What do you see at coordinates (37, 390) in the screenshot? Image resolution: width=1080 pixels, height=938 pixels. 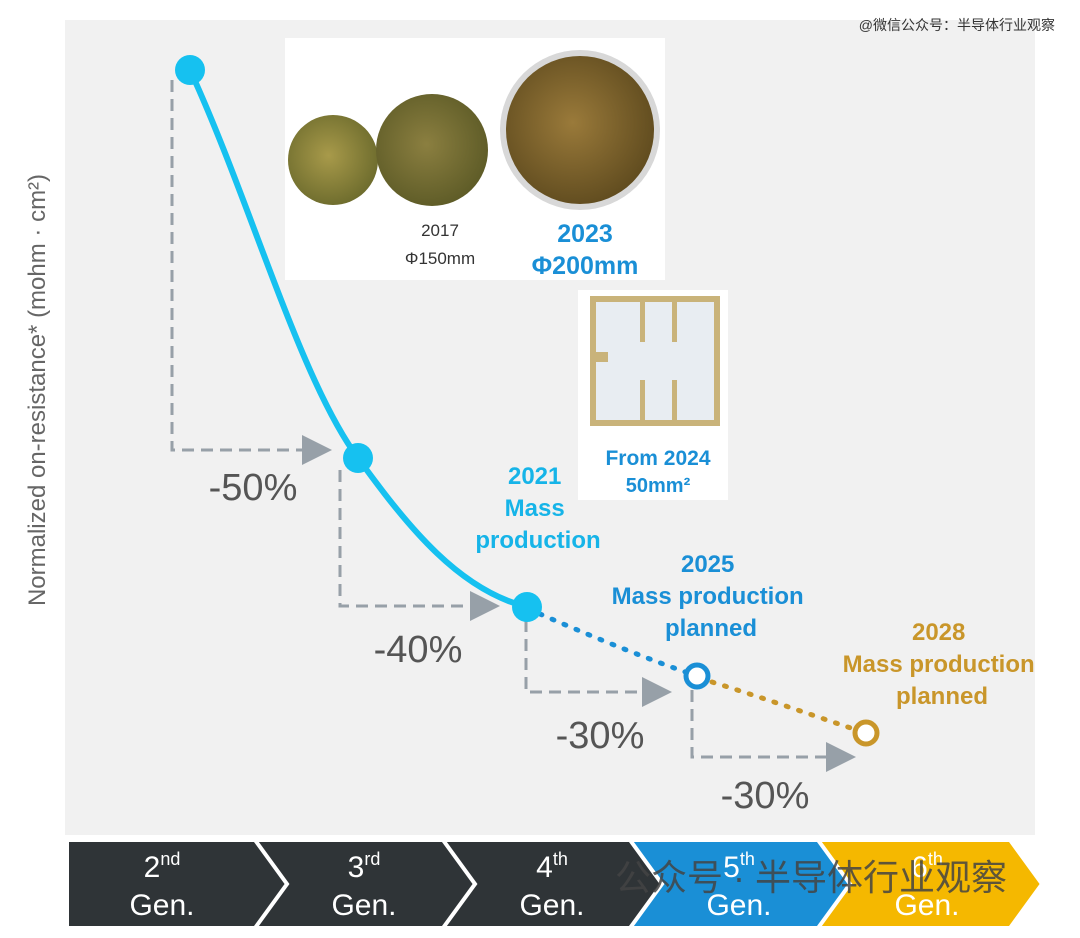 I see `y-axis-label: Normalized on-resistance* (mohm · cm²)` at bounding box center [37, 390].